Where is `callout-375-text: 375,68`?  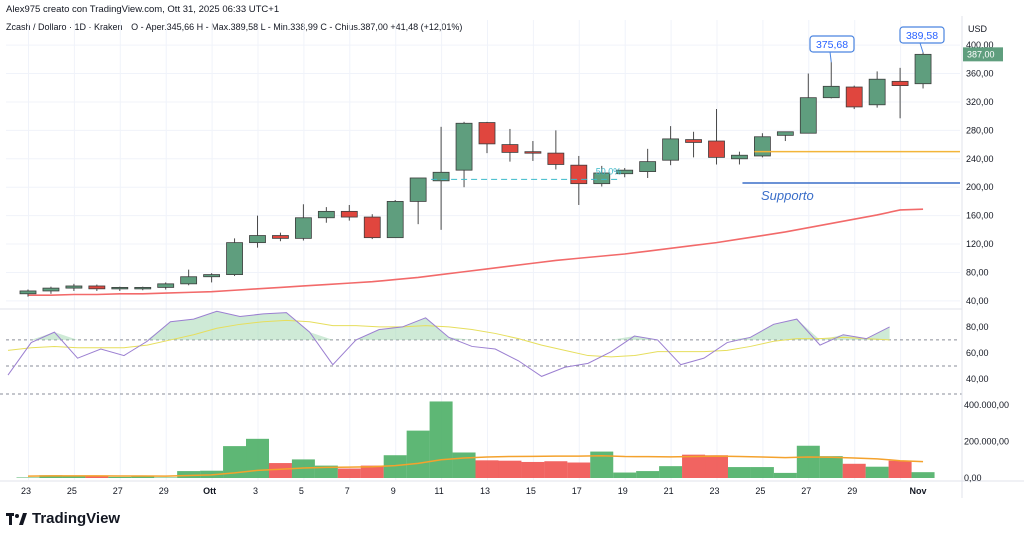
callout-375-text: 375,68 is located at coordinates (832, 45).